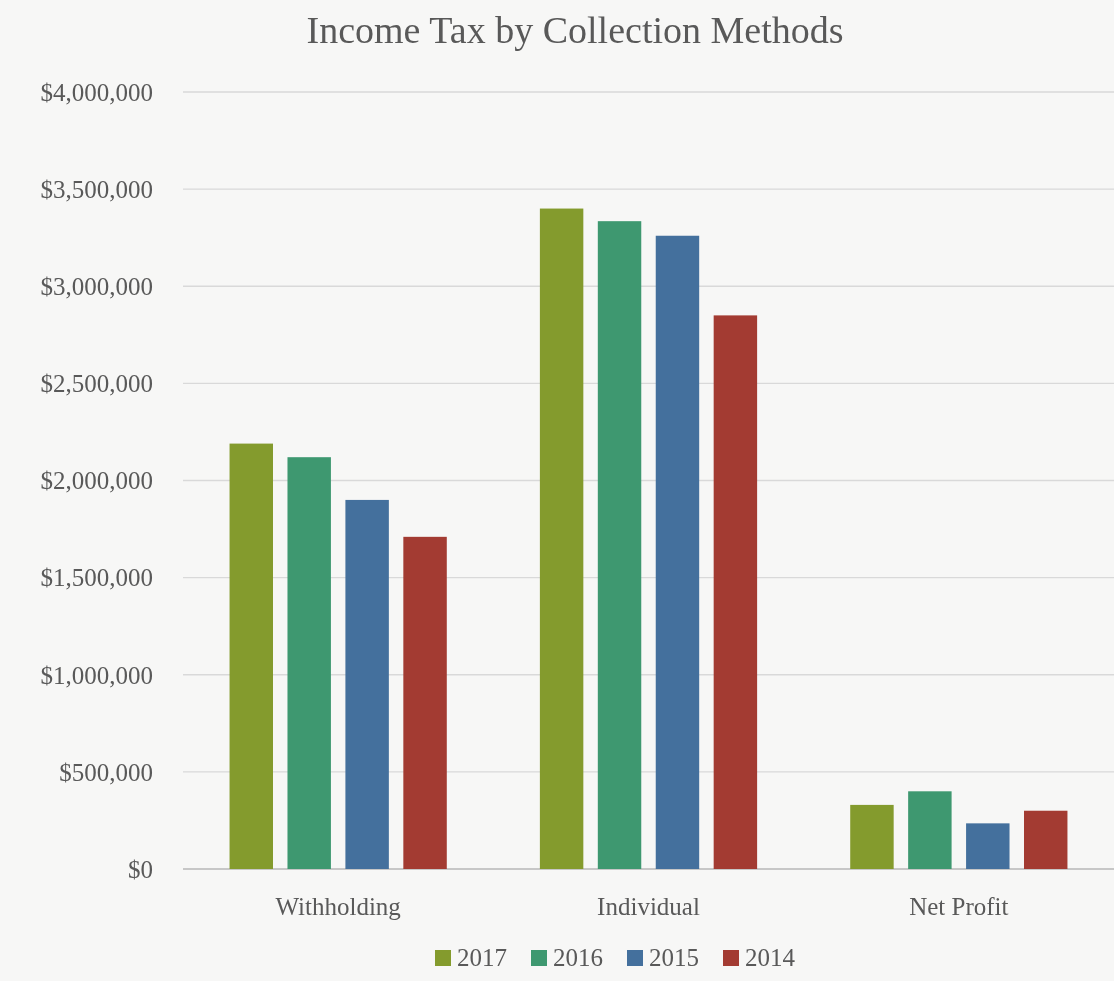 This screenshot has width=1114, height=981. Describe the element at coordinates (106, 772) in the screenshot. I see `y-tick-label: $500,000` at that location.